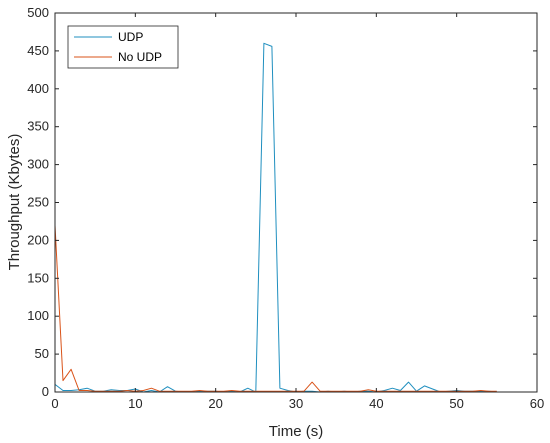 Image resolution: width=550 pixels, height=443 pixels. What do you see at coordinates (42, 353) in the screenshot?
I see `y-tick-label: 50` at bounding box center [42, 353].